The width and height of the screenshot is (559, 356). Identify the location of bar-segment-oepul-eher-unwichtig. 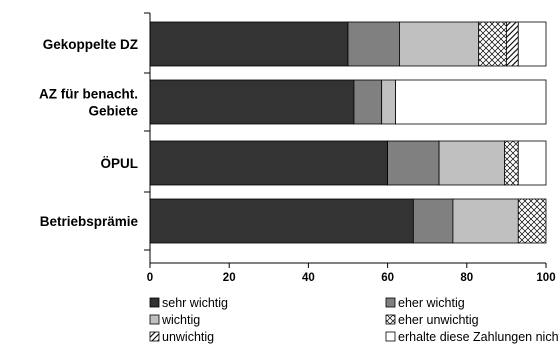
(511, 163).